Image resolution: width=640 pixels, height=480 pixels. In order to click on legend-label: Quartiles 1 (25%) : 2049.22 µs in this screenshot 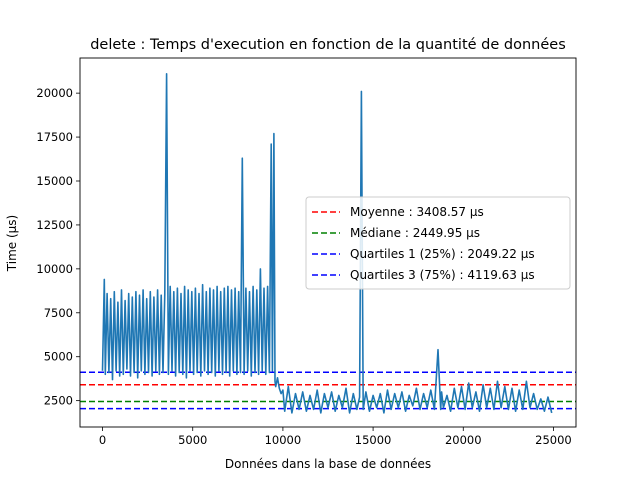, I will do `click(442, 254)`.